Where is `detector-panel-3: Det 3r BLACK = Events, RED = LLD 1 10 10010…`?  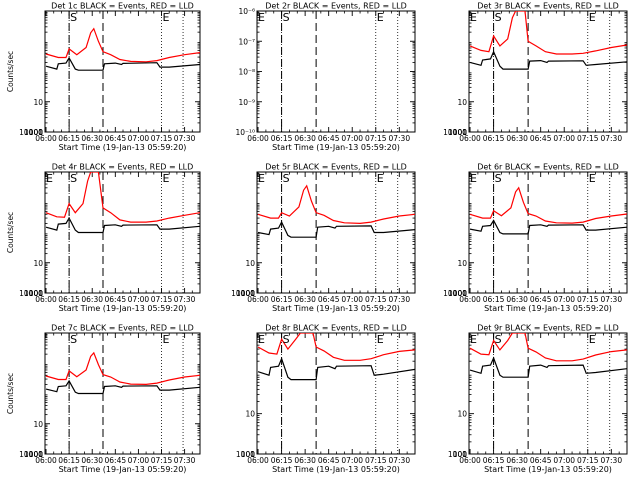
detector-panel-3: Det 3r BLACK = Events, RED = LLD 1 10 10010… is located at coordinates (535, 72).